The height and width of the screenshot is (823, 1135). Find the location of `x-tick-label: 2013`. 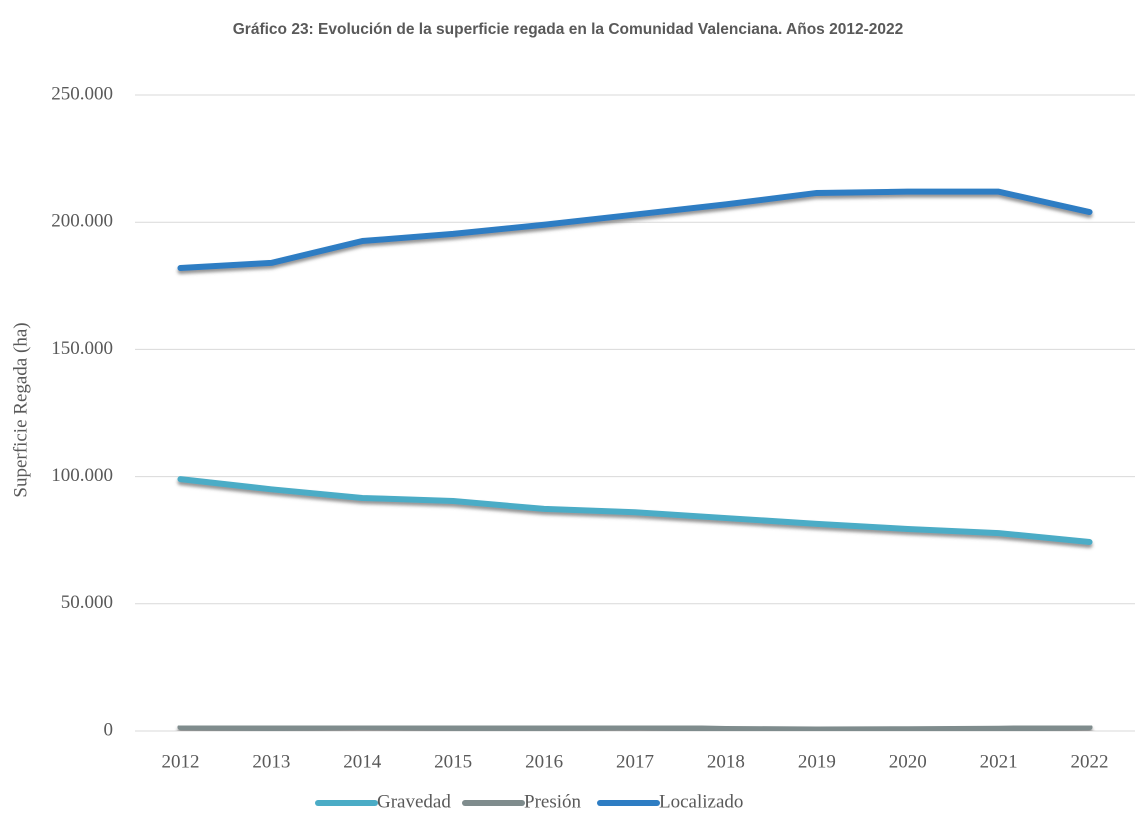

x-tick-label: 2013 is located at coordinates (271, 761).